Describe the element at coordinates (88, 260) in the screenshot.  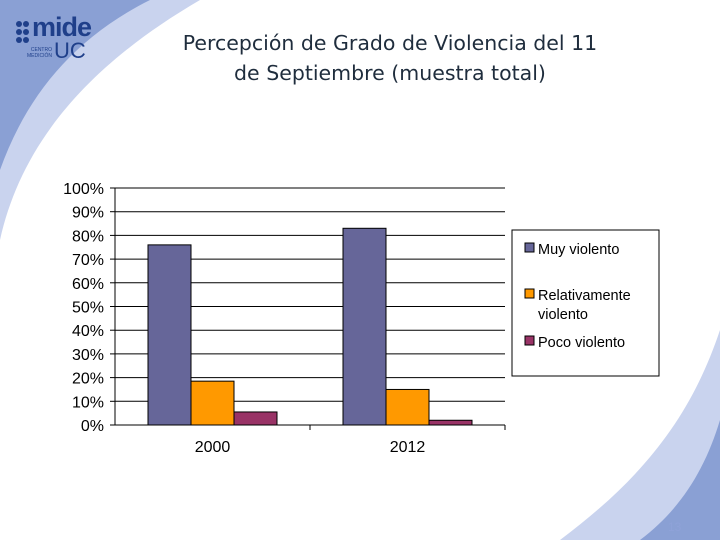
I see `y-tick-label: 70%` at that location.